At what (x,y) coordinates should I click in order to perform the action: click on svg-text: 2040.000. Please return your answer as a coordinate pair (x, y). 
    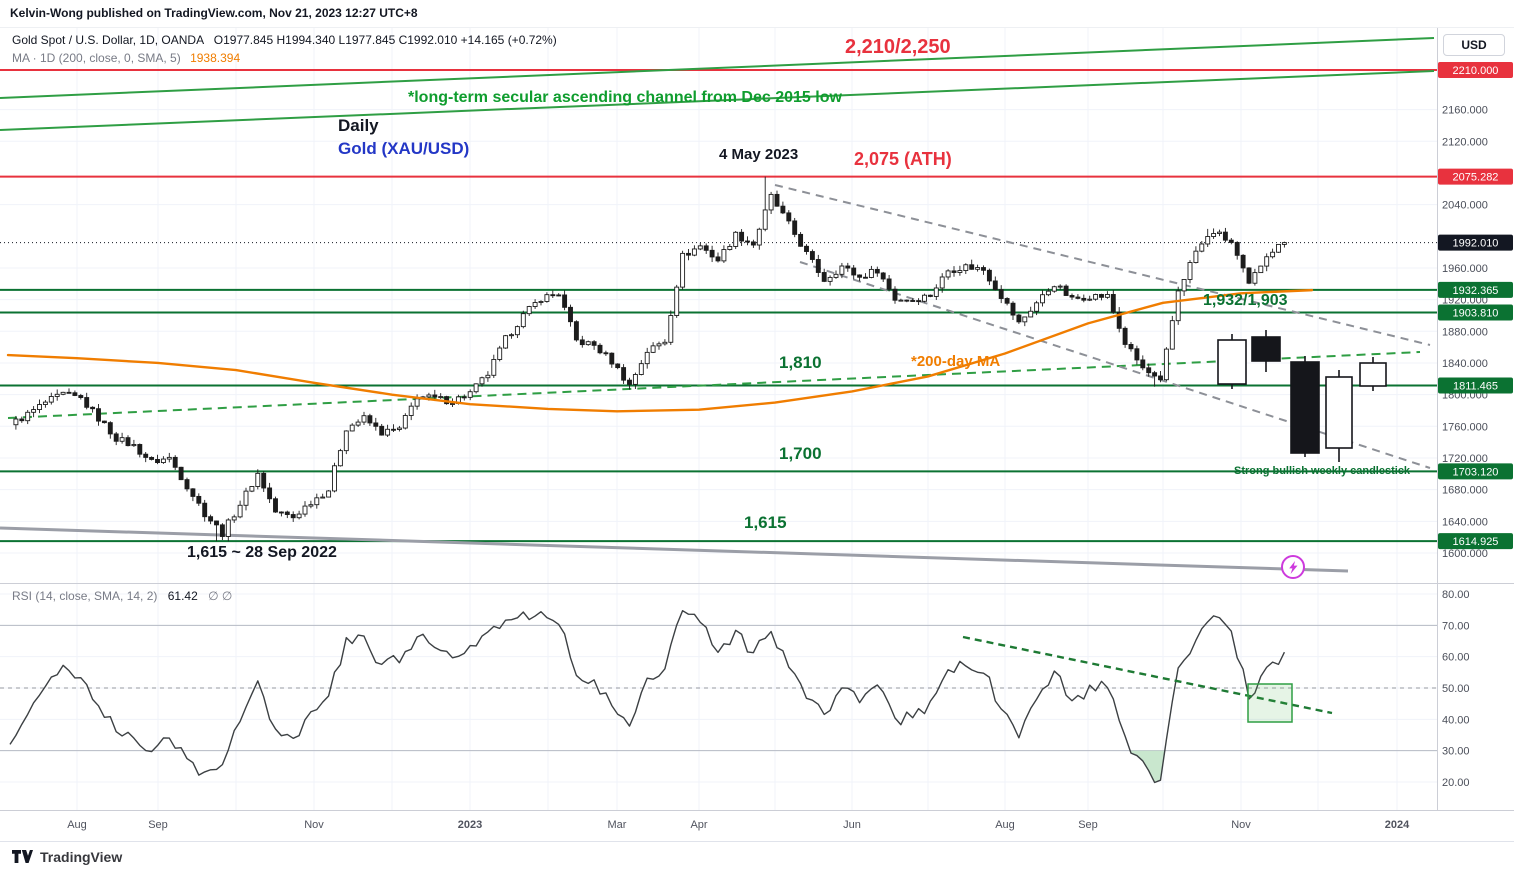
    Looking at the image, I should click on (1465, 206).